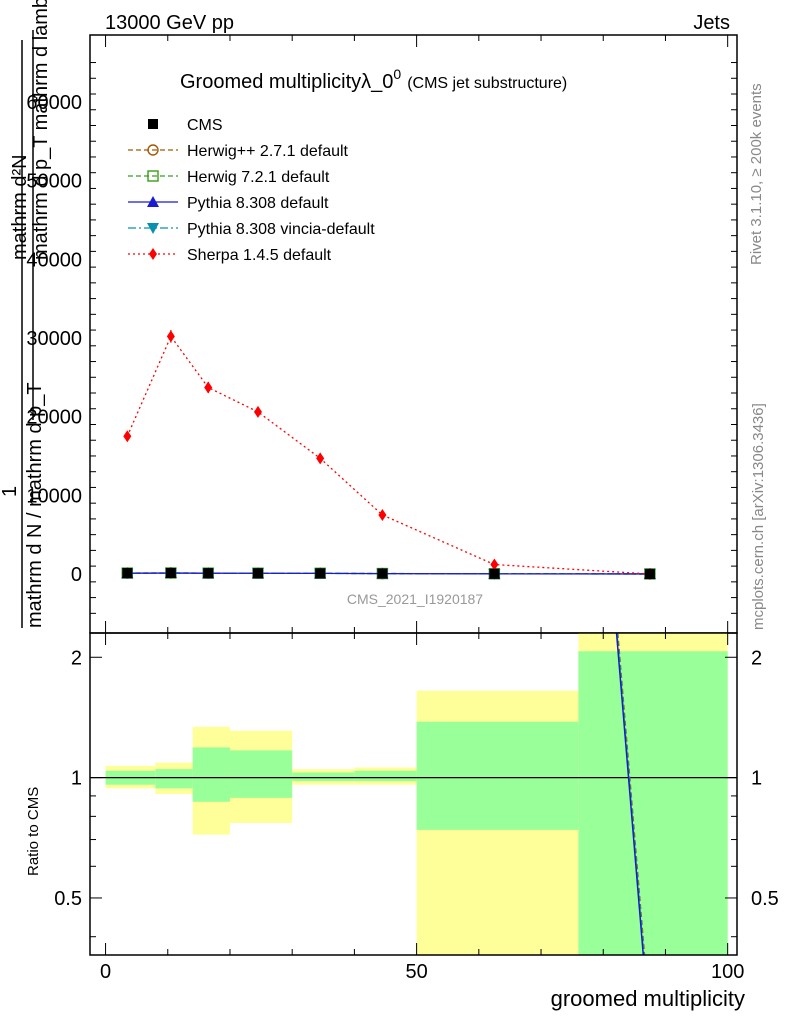 The image size is (786, 1024). Describe the element at coordinates (711, 23) in the screenshot. I see `jets-label: Jets` at that location.